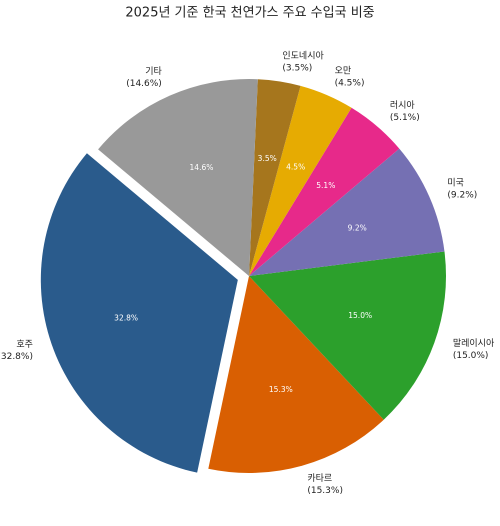 This screenshot has width=500, height=526. What do you see at coordinates (403, 105) in the screenshot?
I see `slice-category-label: 러시아` at bounding box center [403, 105].